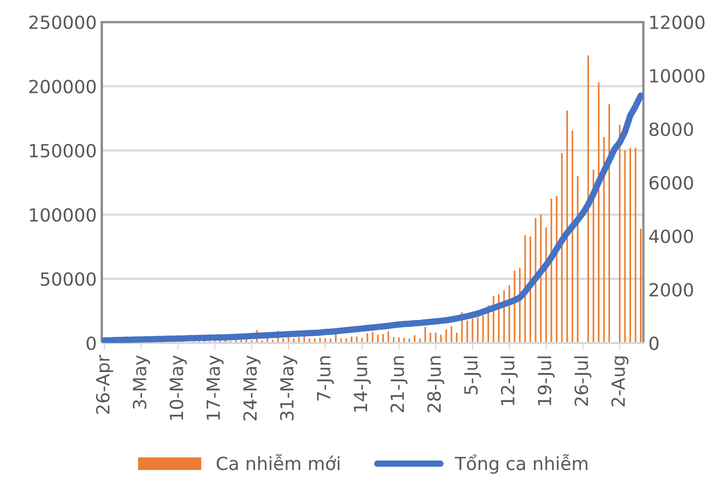 The height and width of the screenshot is (490, 727). I want to click on x-tick-label: 26-Jul, so click(583, 381).